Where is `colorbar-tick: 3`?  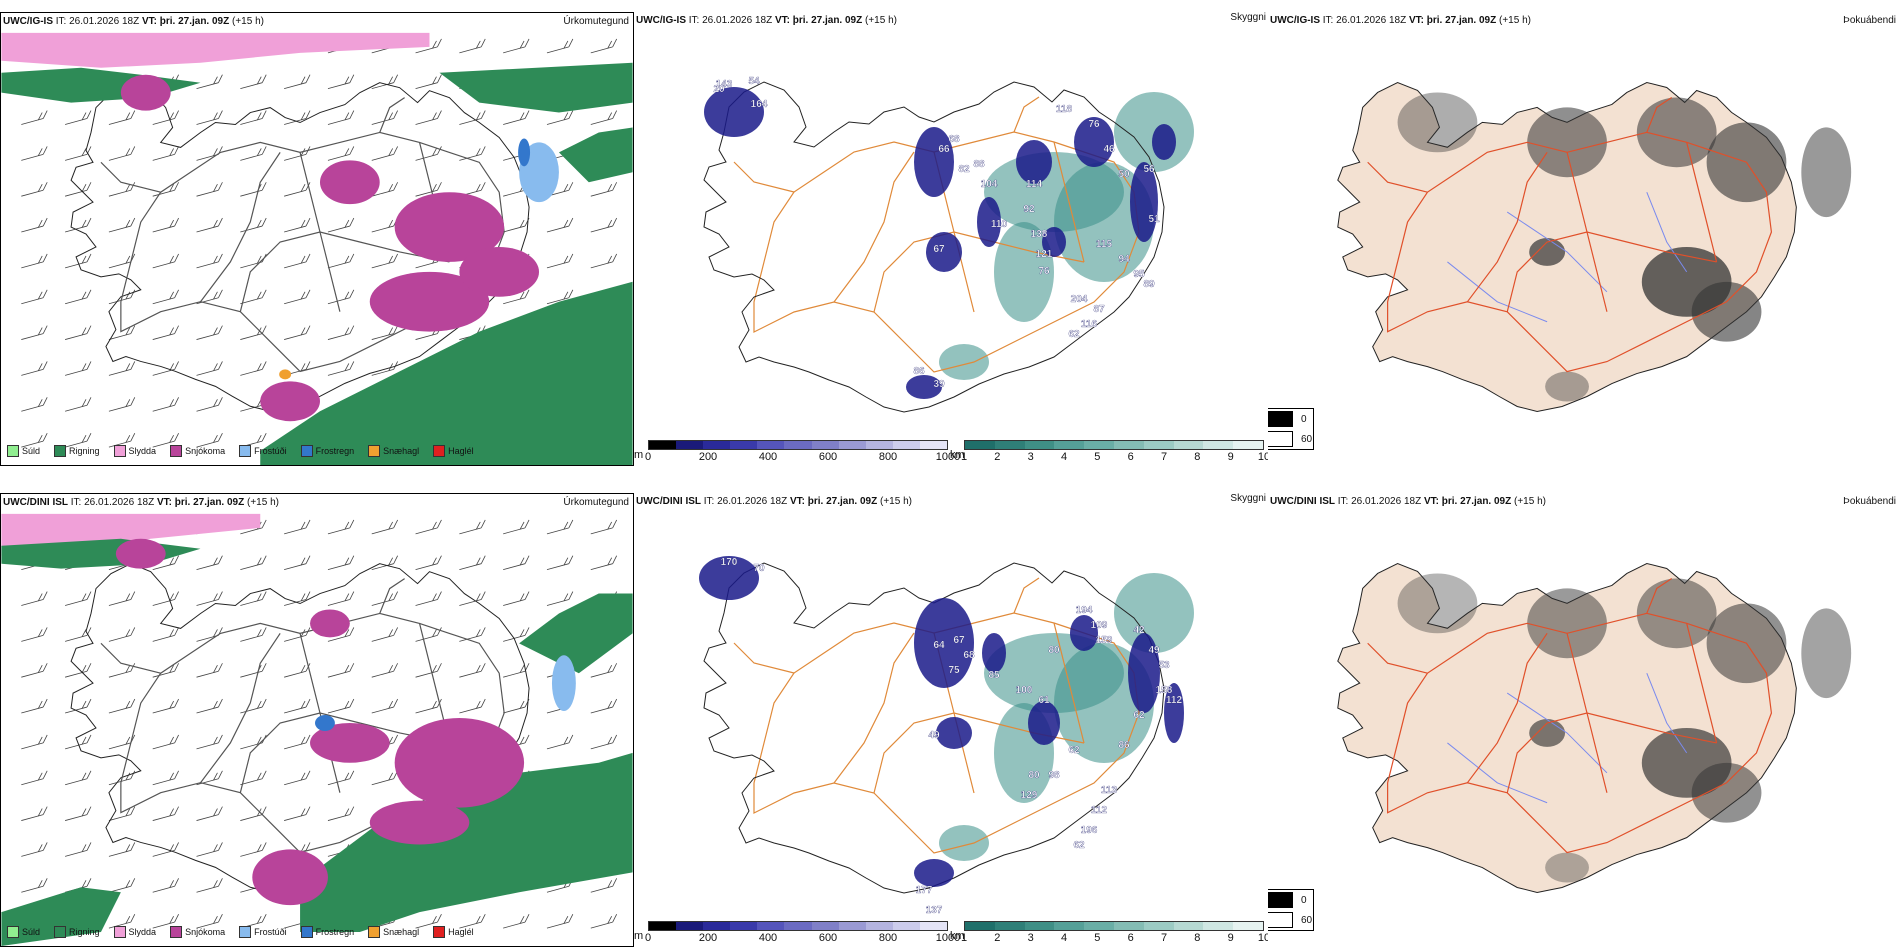 colorbar-tick: 3 is located at coordinates (1030, 457).